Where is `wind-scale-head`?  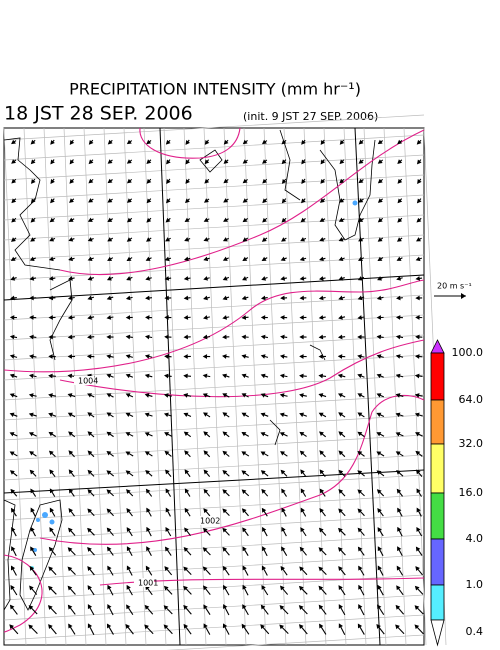 wind-scale-head is located at coordinates (463, 296).